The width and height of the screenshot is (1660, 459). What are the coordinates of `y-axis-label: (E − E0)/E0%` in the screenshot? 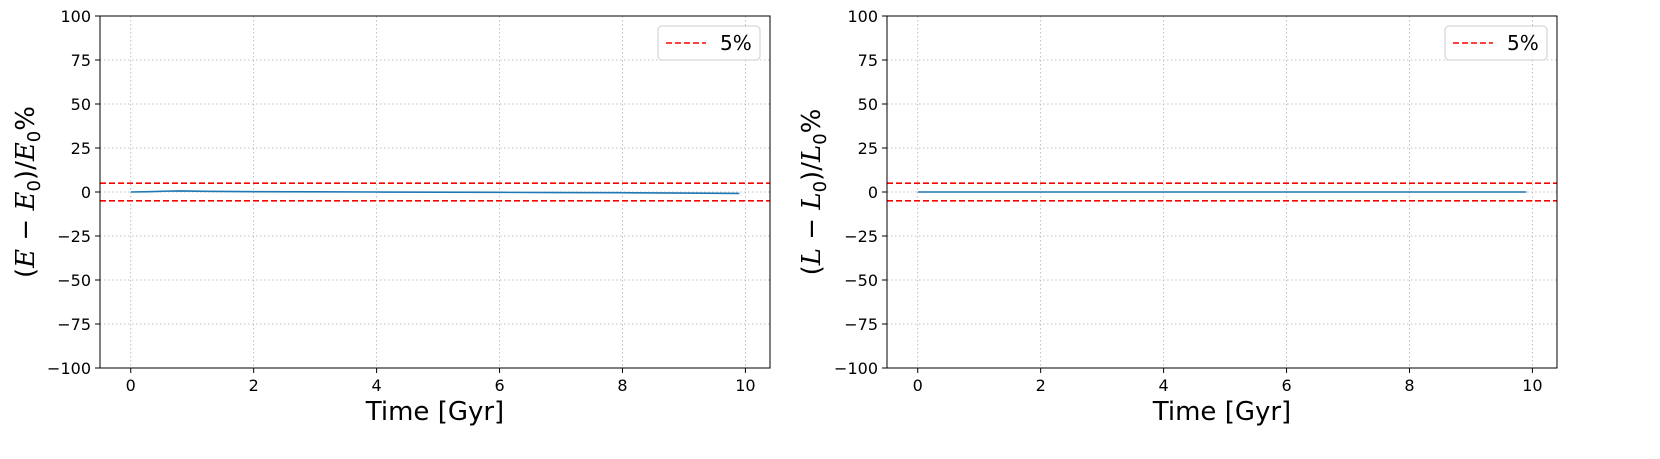 It's located at (28, 192).